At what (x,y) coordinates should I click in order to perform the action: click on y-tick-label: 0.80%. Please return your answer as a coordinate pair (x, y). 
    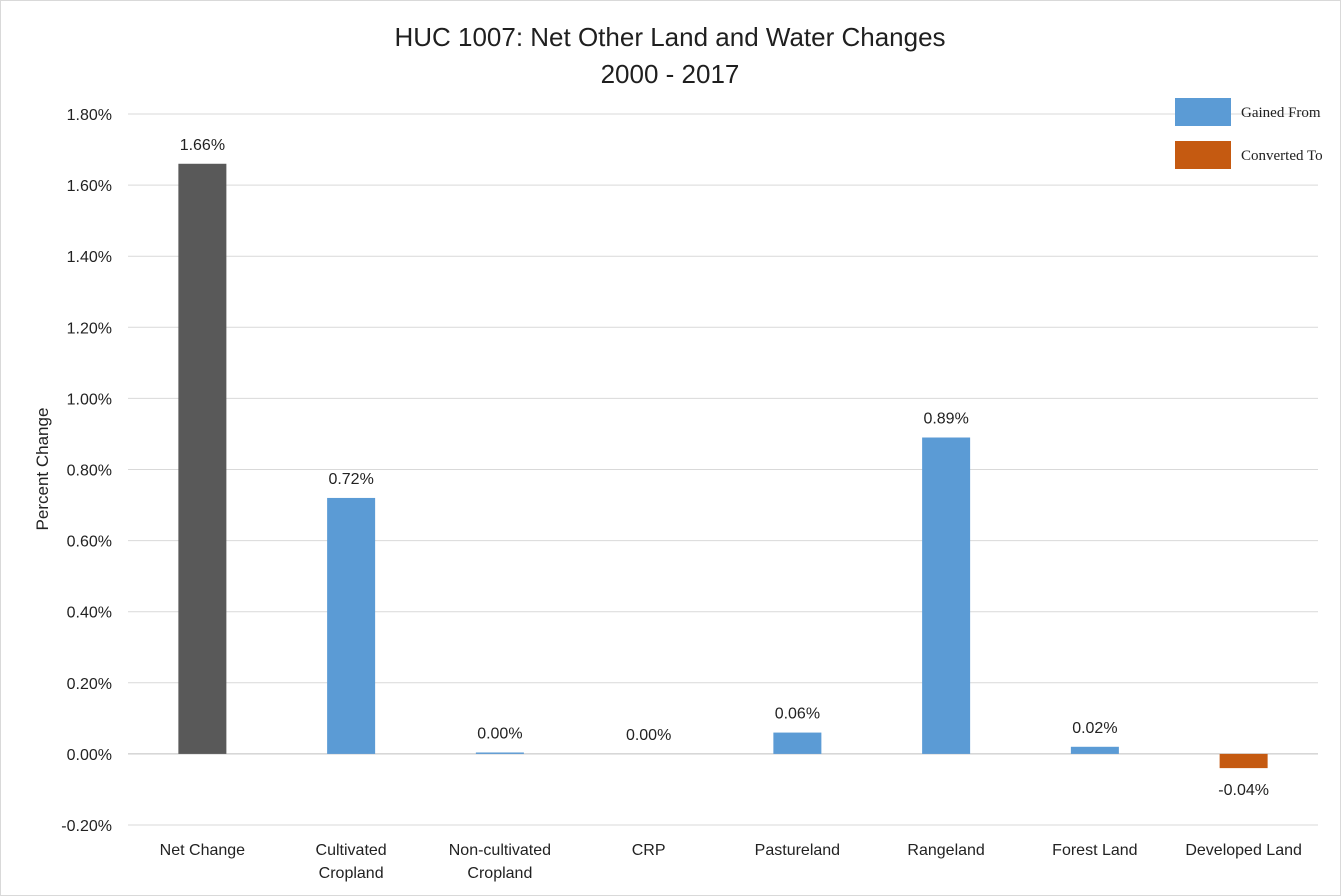
    Looking at the image, I should click on (89, 471).